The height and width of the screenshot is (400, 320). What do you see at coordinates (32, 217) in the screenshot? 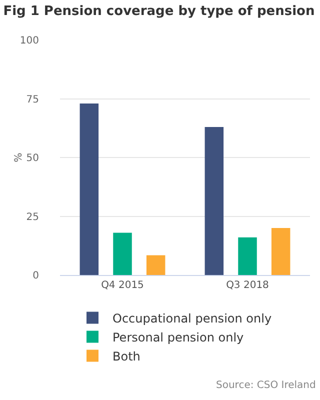
I see `y-tick-label: 25` at bounding box center [32, 217].